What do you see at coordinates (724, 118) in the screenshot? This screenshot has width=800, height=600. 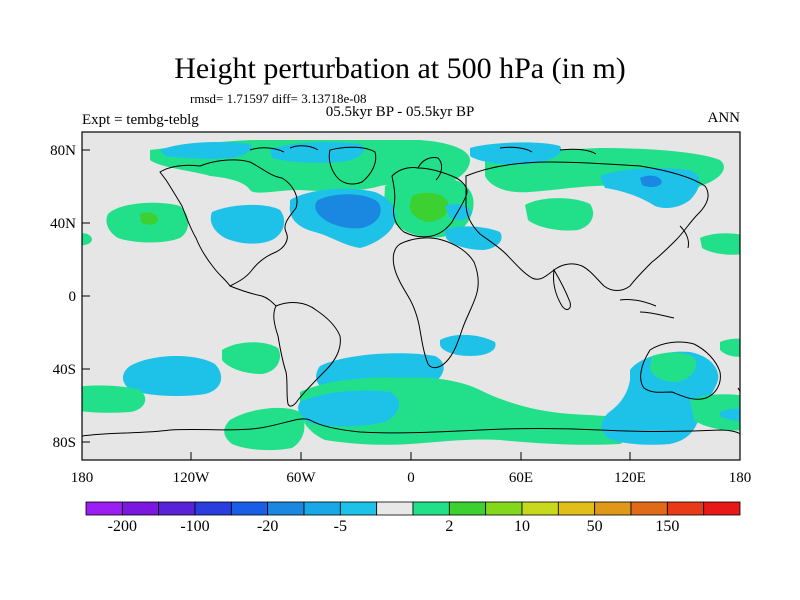 I see `season-label: ANN` at bounding box center [724, 118].